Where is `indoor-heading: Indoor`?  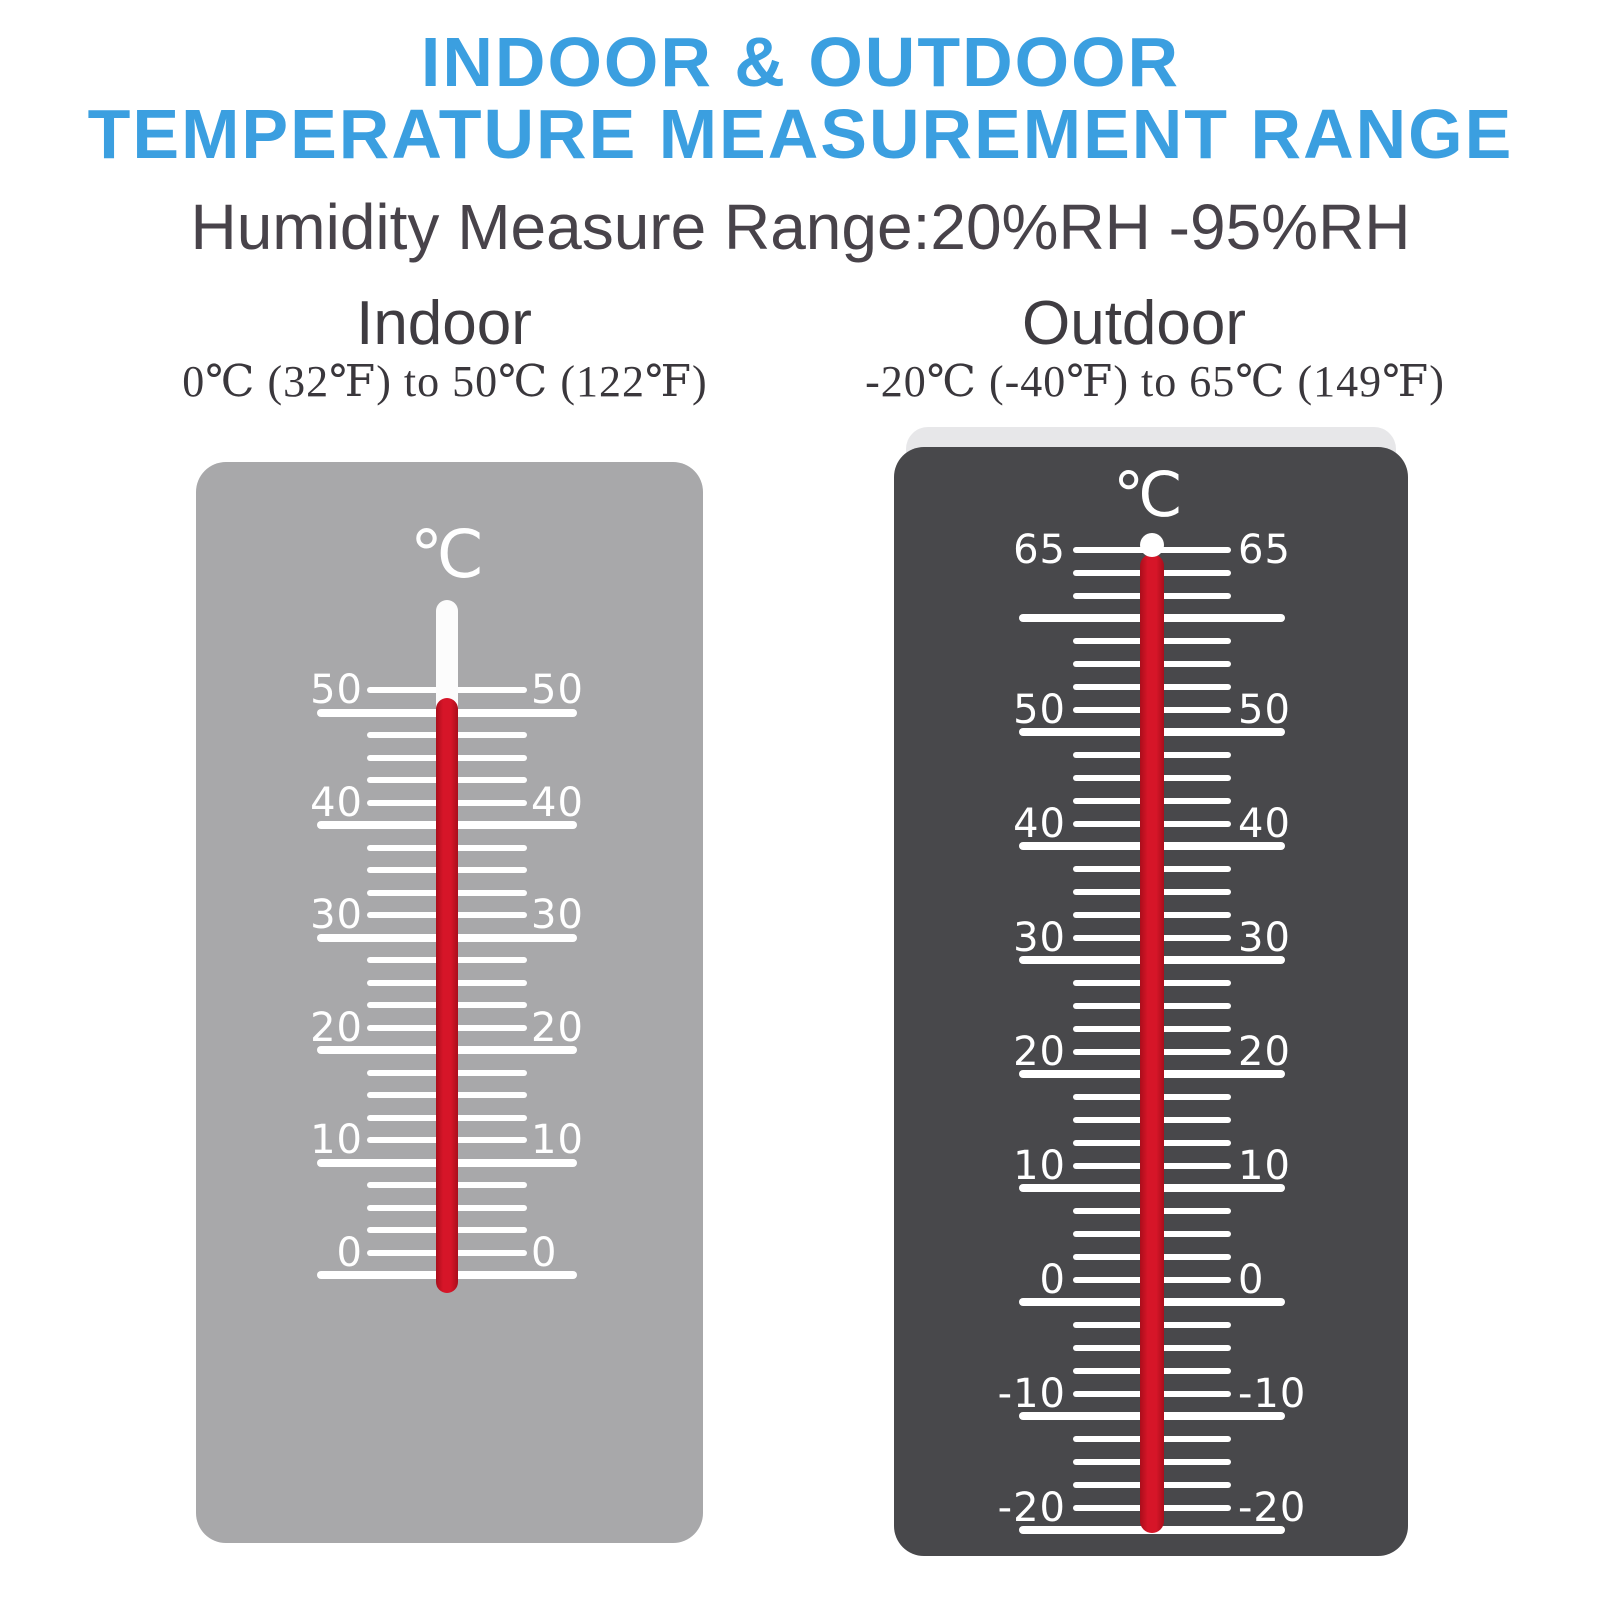
indoor-heading: Indoor is located at coordinates (444, 323).